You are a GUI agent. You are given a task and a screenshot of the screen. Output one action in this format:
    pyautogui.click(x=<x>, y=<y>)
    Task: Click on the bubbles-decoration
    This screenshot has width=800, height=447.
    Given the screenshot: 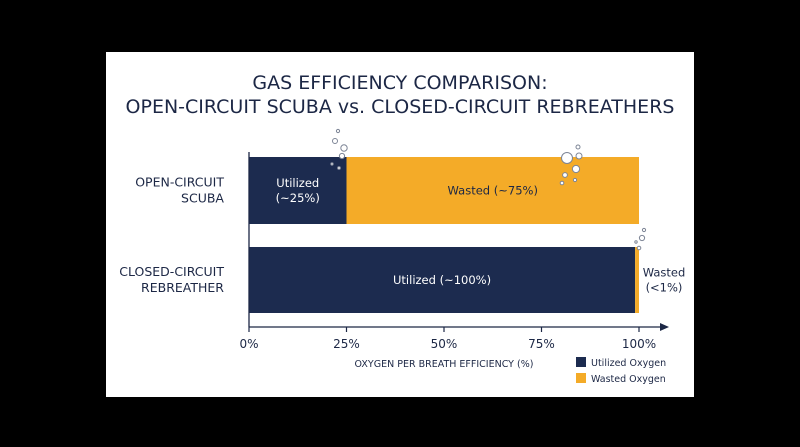 What is the action you would take?
    pyautogui.click(x=488, y=189)
    